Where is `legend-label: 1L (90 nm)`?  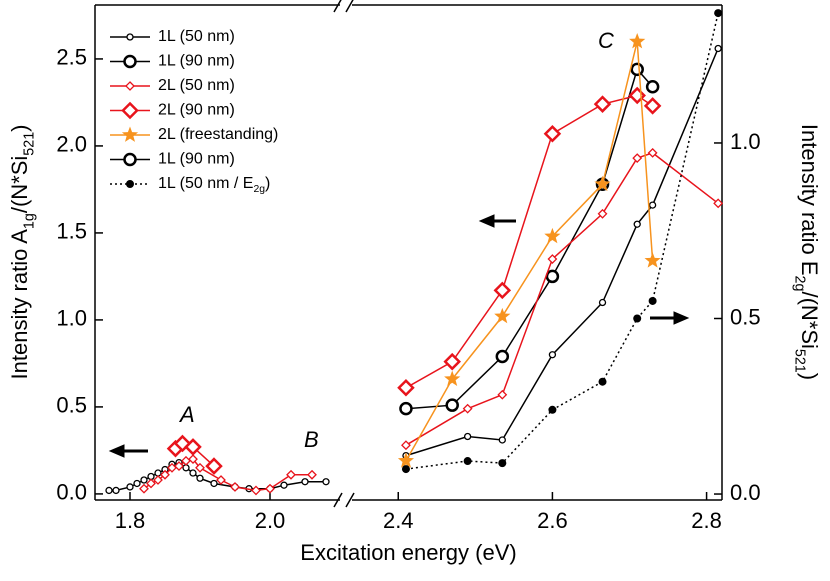 legend-label: 1L (90 nm) is located at coordinates (196, 61).